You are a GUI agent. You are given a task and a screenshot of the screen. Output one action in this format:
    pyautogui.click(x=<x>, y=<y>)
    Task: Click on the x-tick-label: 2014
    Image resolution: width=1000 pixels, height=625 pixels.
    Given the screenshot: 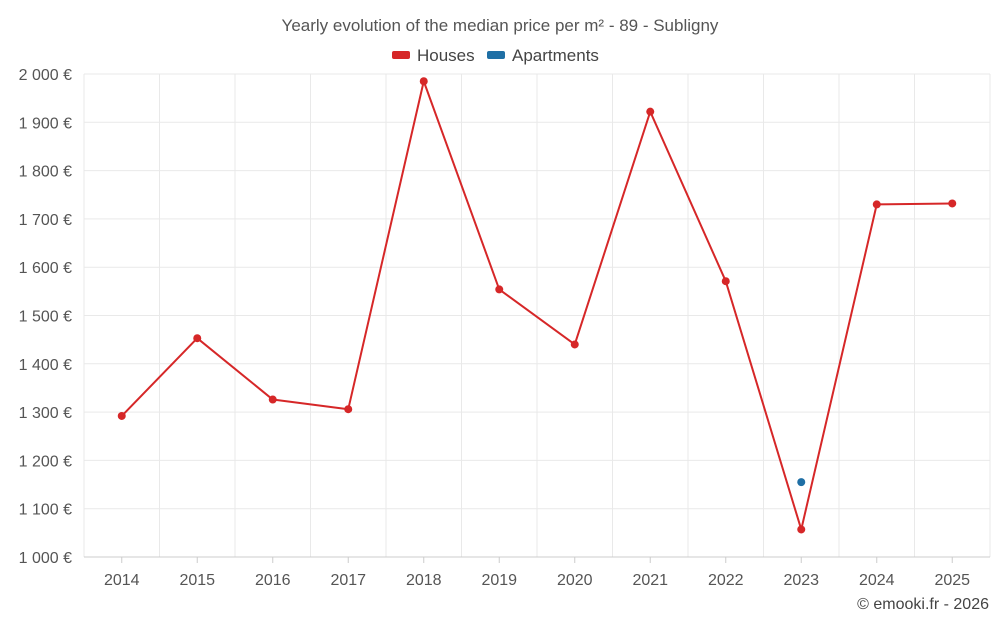 What is the action you would take?
    pyautogui.click(x=122, y=580)
    